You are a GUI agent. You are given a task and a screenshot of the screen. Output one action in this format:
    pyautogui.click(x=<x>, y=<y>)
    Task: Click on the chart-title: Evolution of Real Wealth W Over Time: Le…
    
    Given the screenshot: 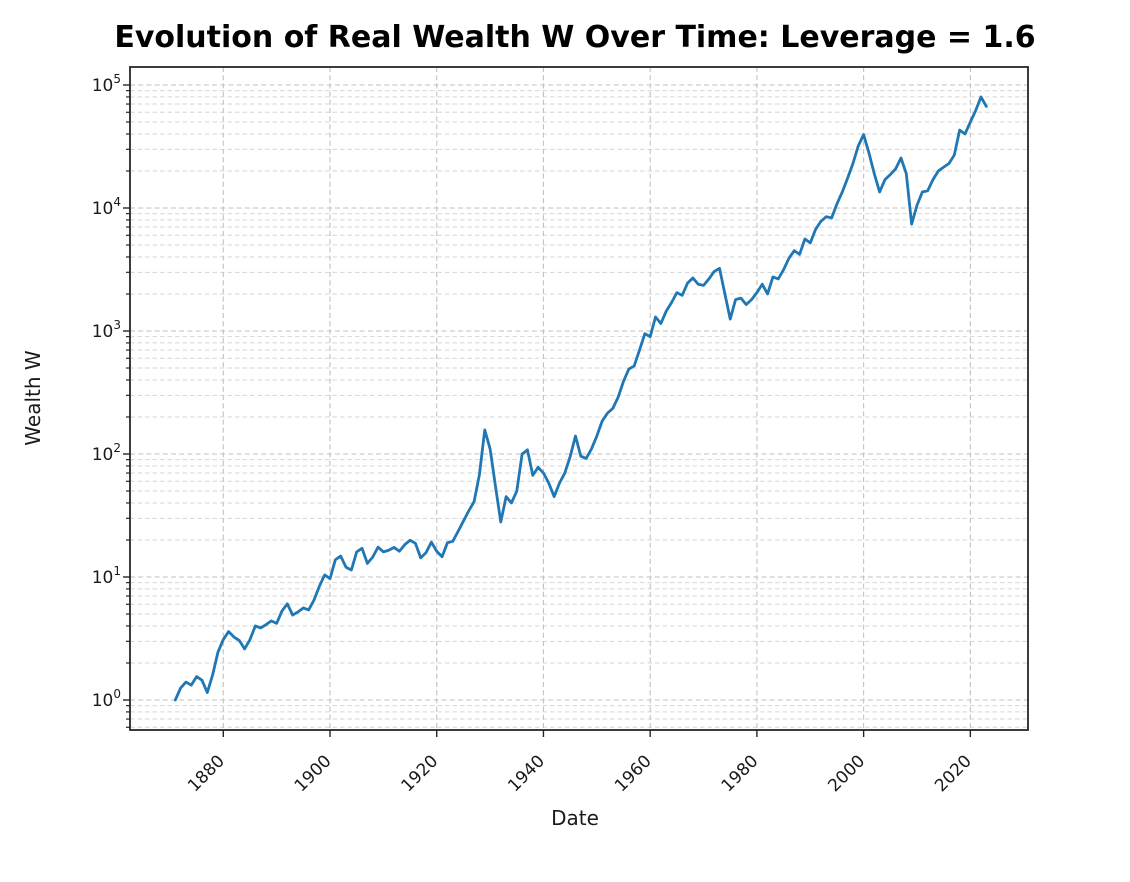 What is the action you would take?
    pyautogui.click(x=574, y=37)
    